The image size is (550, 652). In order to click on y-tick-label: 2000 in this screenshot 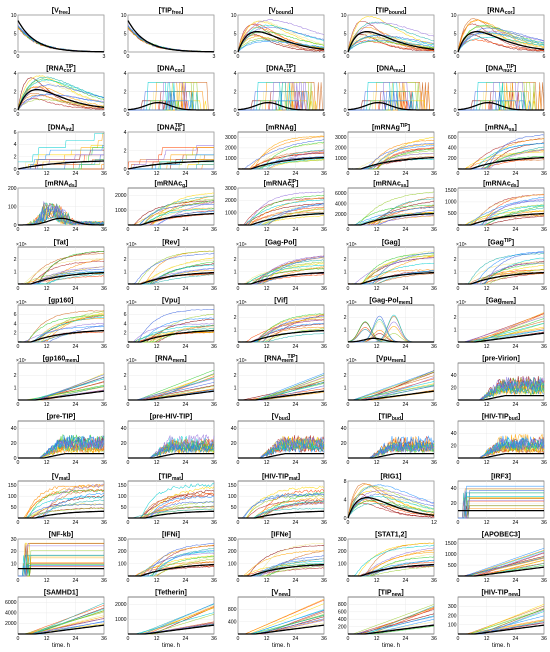, I will do `click(121, 605)`.